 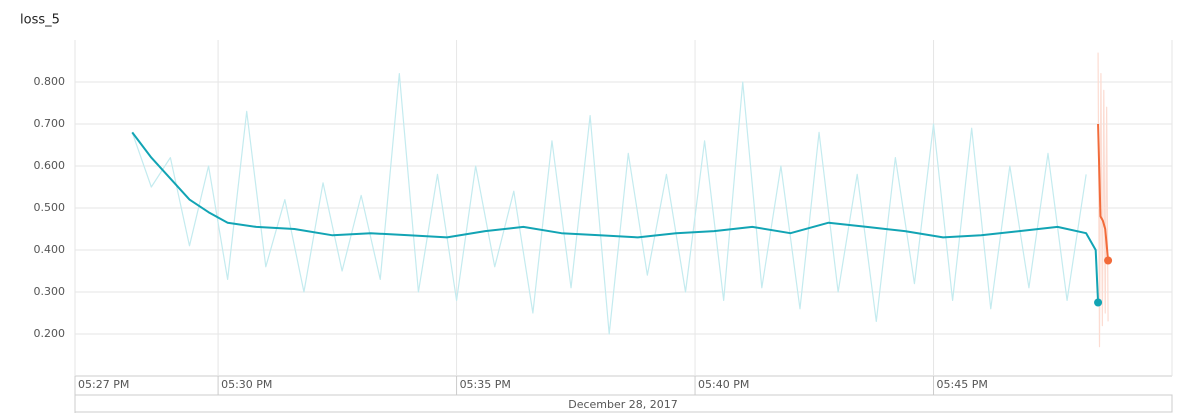 What do you see at coordinates (50, 81) in the screenshot?
I see `y-tick-label: 0.800` at bounding box center [50, 81].